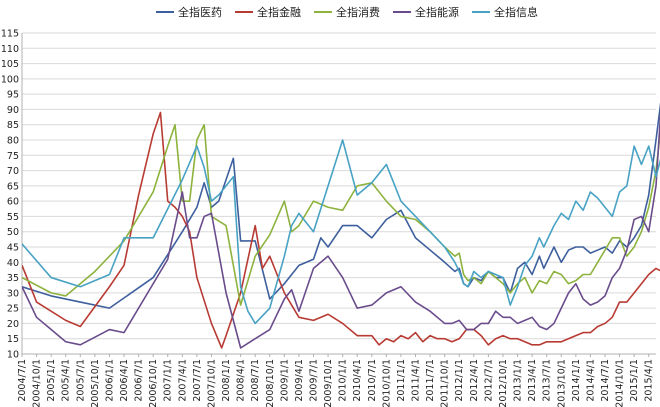 This screenshot has height=407, width=660. Describe the element at coordinates (358, 12) in the screenshot. I see `legend-label: 全指消费` at that location.